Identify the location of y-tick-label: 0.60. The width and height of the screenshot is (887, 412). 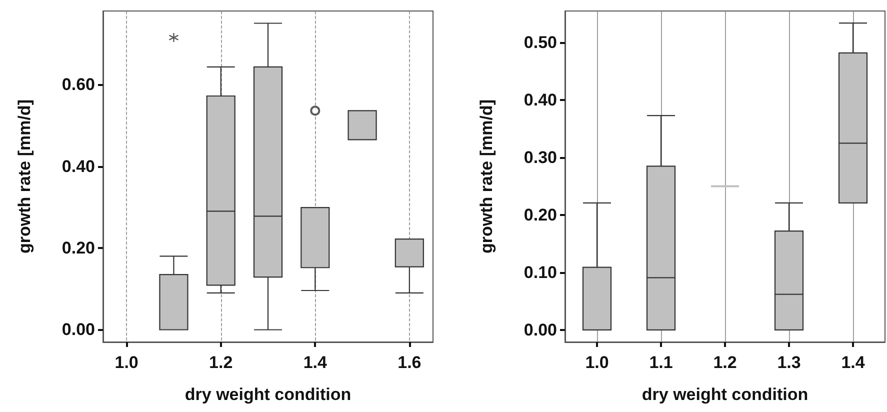
(78, 84).